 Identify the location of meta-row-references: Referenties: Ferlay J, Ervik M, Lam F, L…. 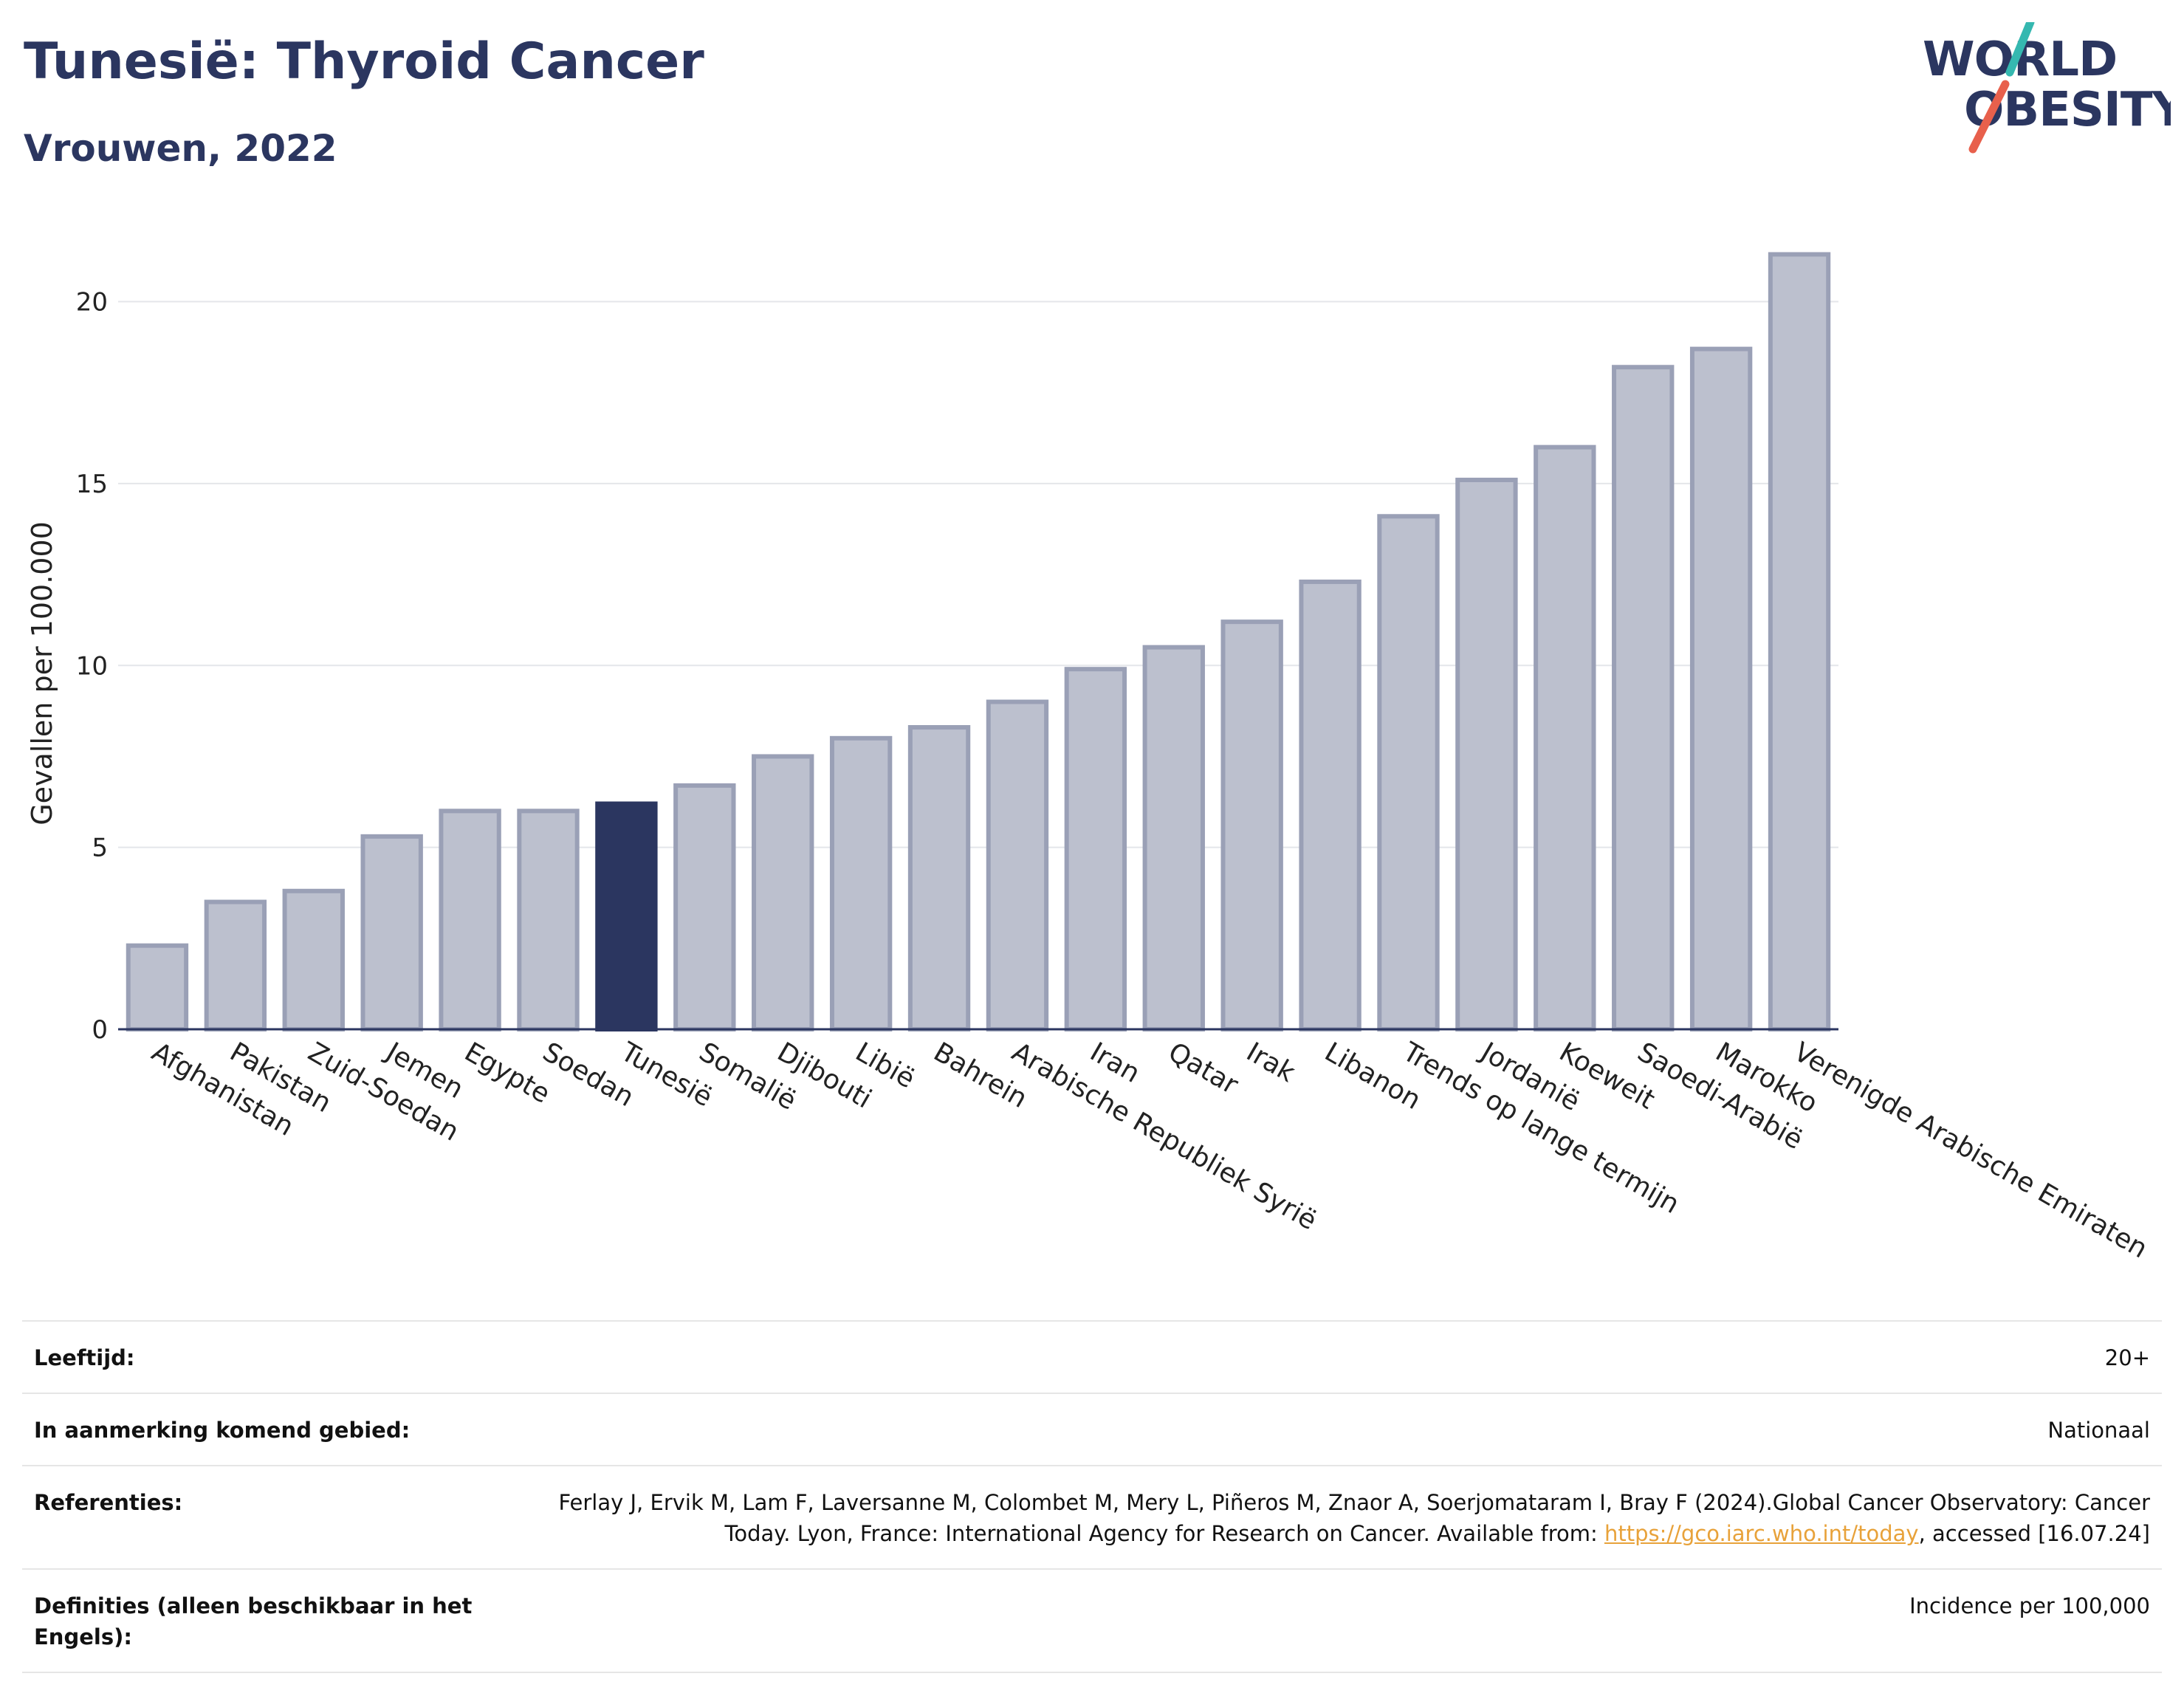
(1092, 1517).